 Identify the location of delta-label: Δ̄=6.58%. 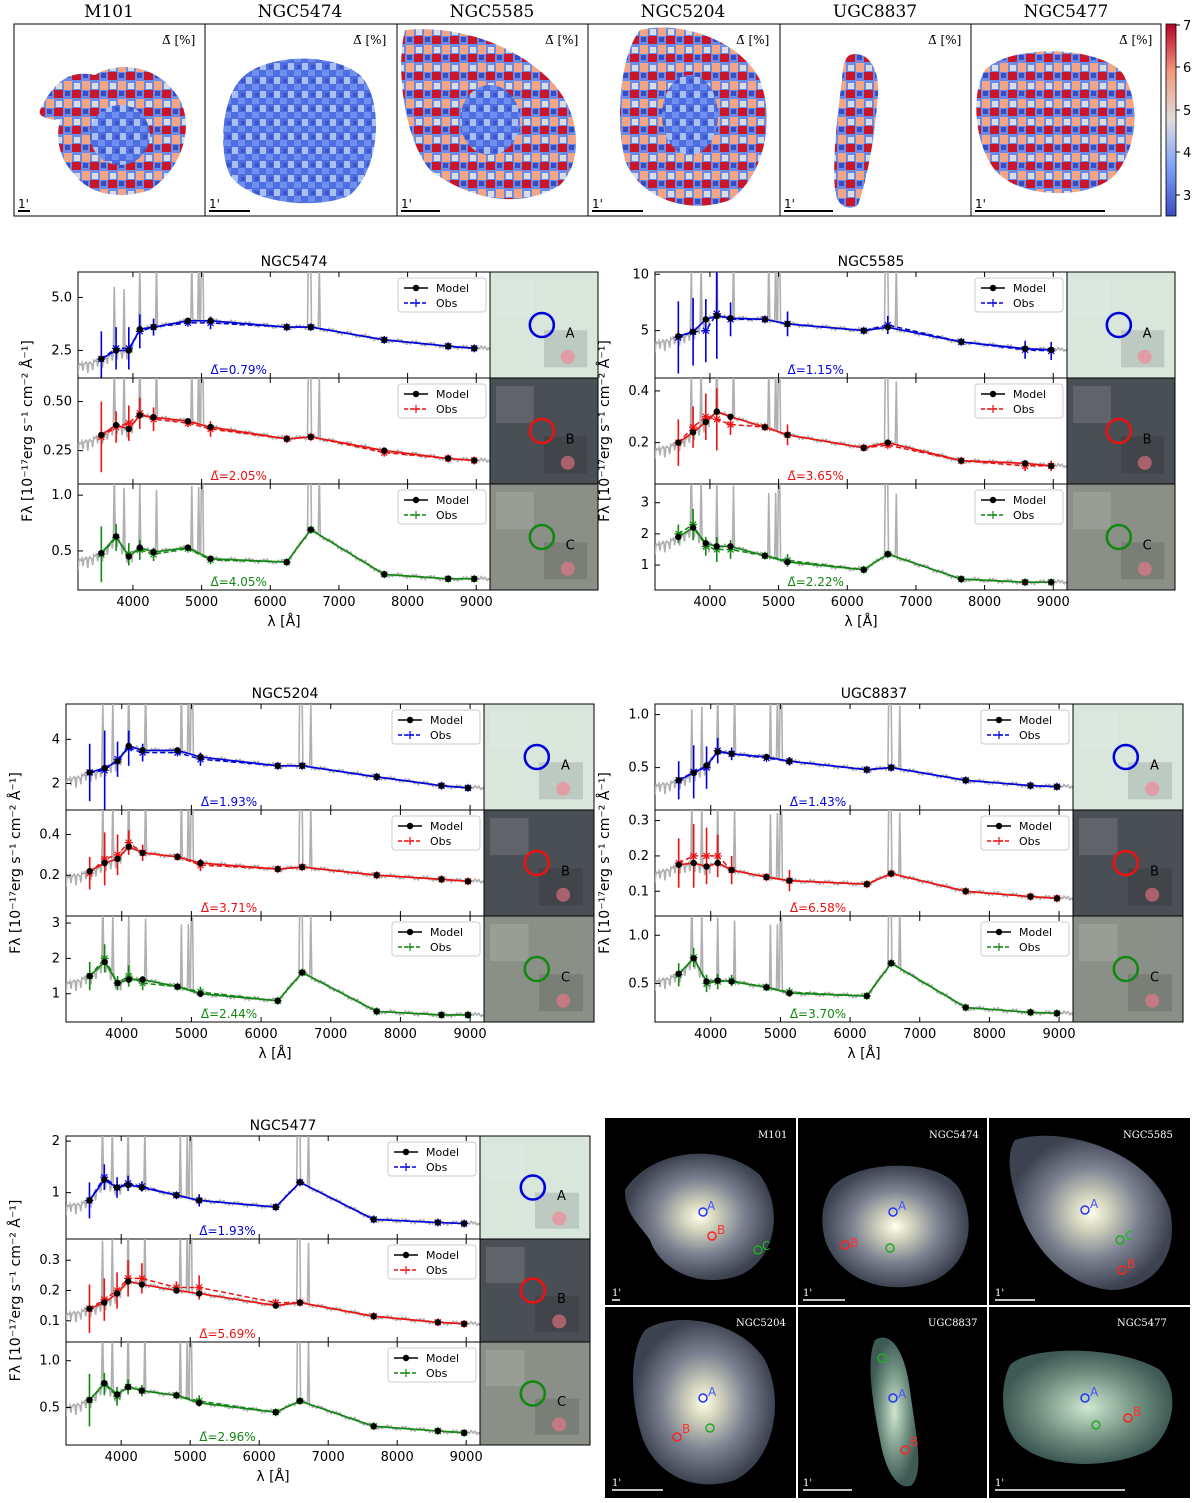
(818, 908).